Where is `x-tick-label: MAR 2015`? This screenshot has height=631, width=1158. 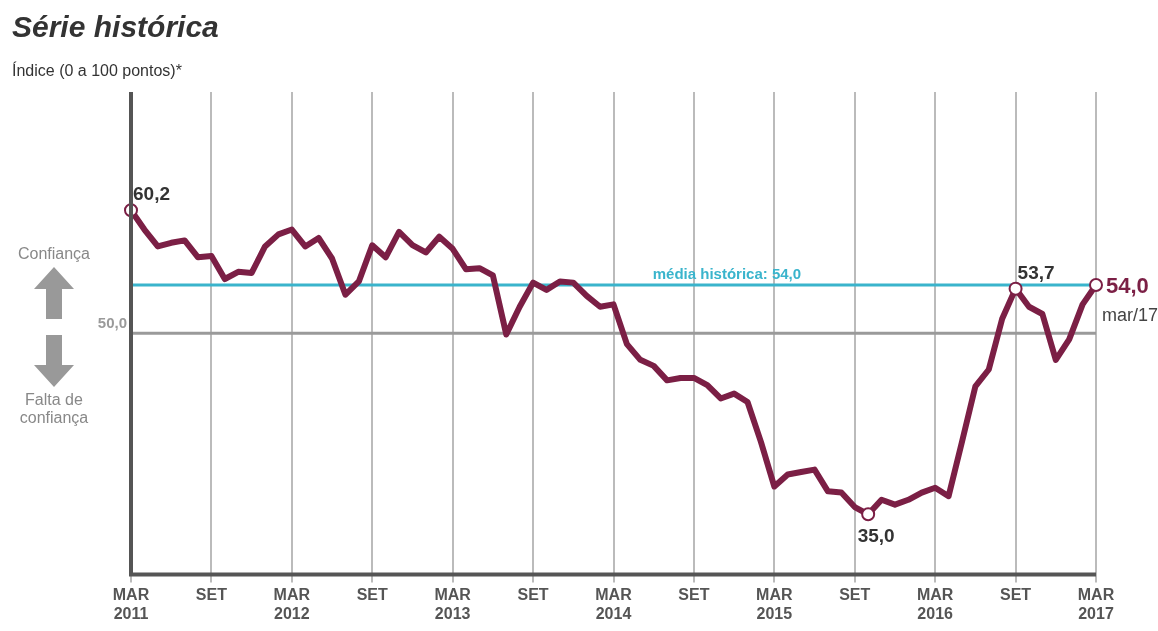 x-tick-label: MAR 2015 is located at coordinates (774, 603).